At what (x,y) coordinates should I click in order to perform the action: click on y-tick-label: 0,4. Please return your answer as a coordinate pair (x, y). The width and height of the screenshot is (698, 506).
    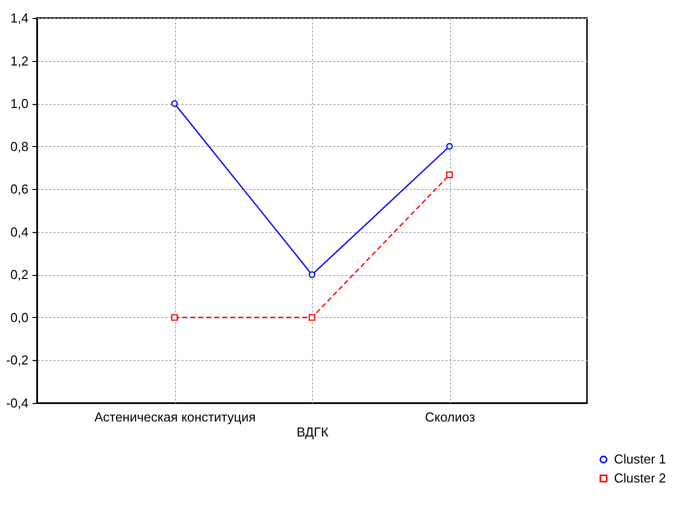
    Looking at the image, I should click on (19, 232).